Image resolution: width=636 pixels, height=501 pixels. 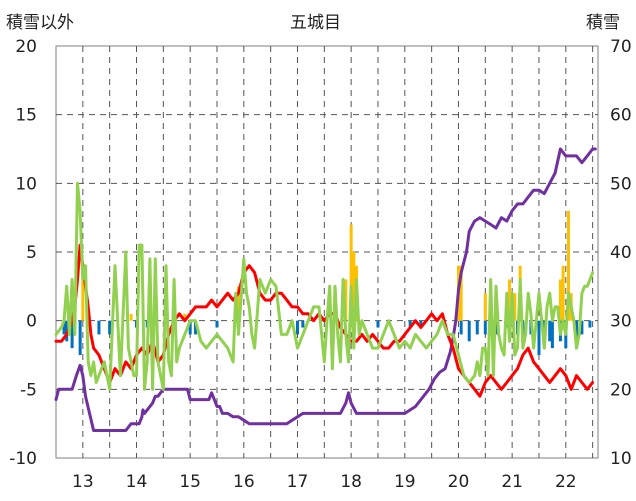 What do you see at coordinates (603, 23) in the screenshot?
I see `right-axis-label: 積雪` at bounding box center [603, 23].